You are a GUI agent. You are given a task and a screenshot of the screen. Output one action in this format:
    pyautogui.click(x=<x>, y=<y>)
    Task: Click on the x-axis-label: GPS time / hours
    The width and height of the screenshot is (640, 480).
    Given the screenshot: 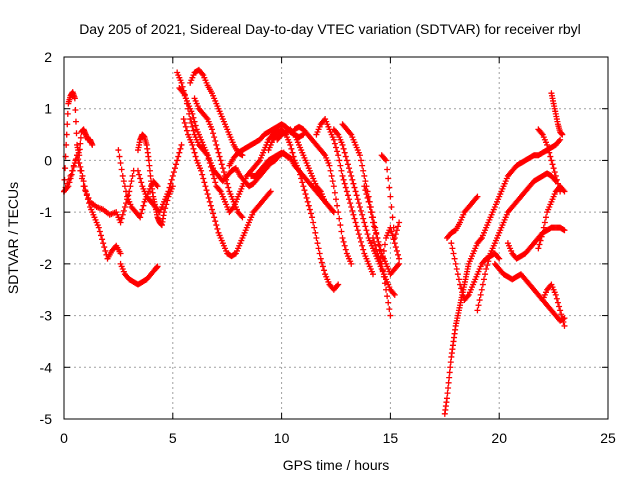 What is the action you would take?
    pyautogui.click(x=336, y=465)
    